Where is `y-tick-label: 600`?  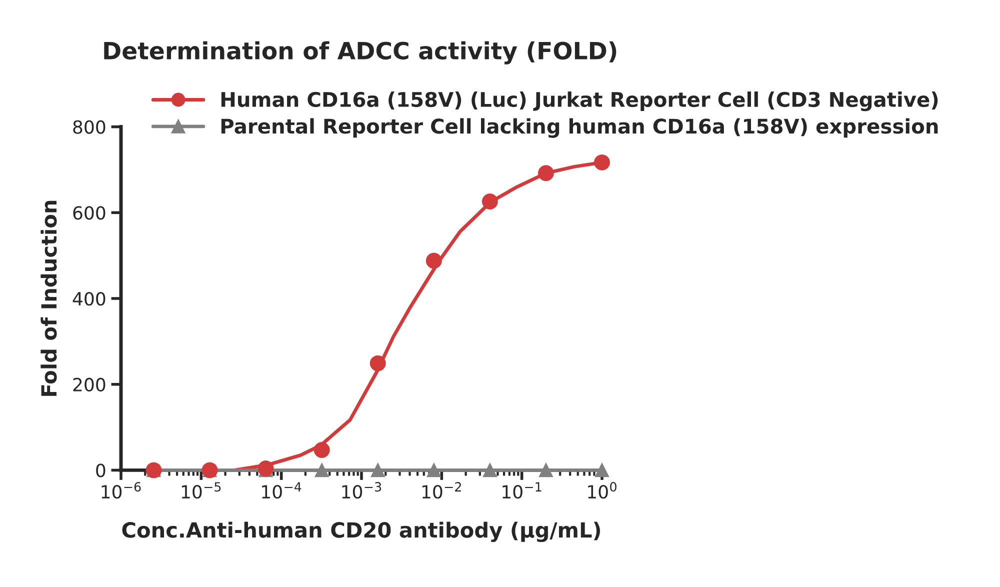
y-tick-label: 600 is located at coordinates (89, 213).